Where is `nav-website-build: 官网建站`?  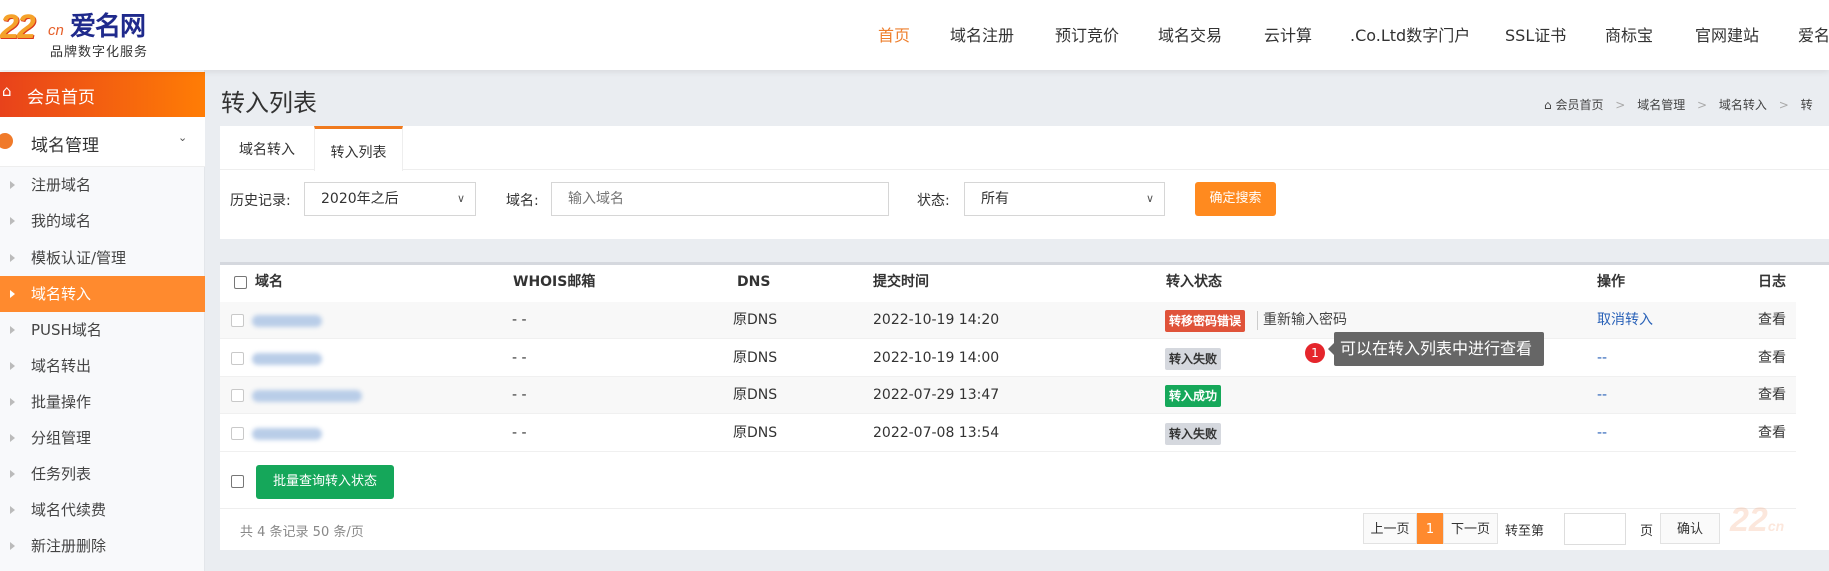
nav-website-build: 官网建站 is located at coordinates (1727, 35).